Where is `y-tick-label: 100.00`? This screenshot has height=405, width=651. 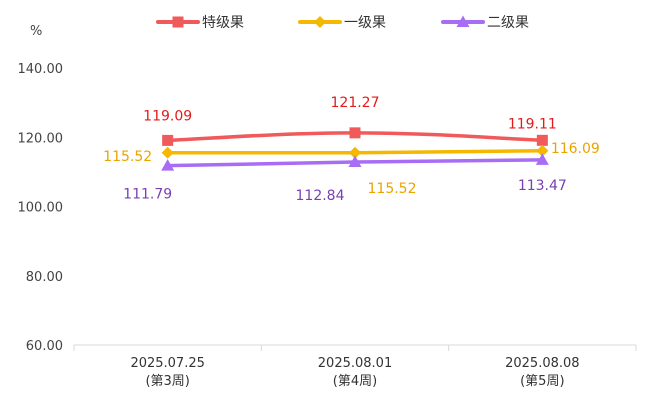
y-tick-label: 100.00 is located at coordinates (41, 208).